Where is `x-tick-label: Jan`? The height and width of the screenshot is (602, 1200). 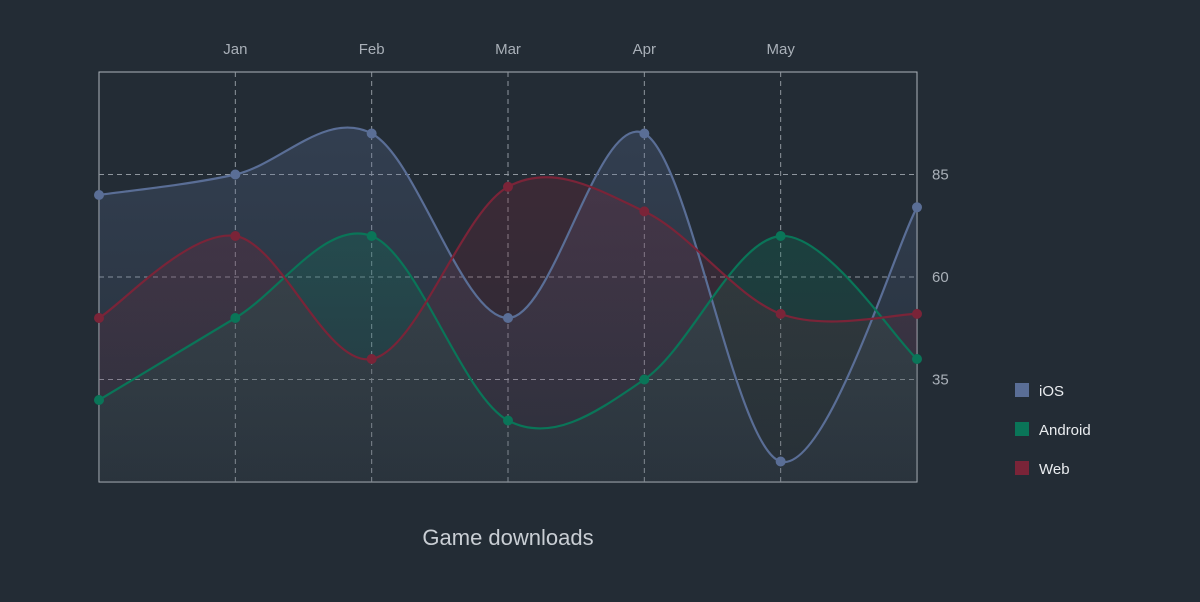
x-tick-label: Jan is located at coordinates (235, 49).